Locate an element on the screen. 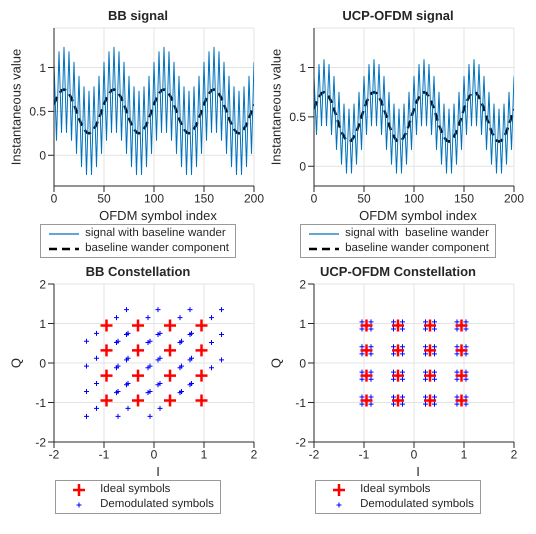 This screenshot has width=536, height=534. chart-title: UCP-OFDM Constellation is located at coordinates (398, 271).